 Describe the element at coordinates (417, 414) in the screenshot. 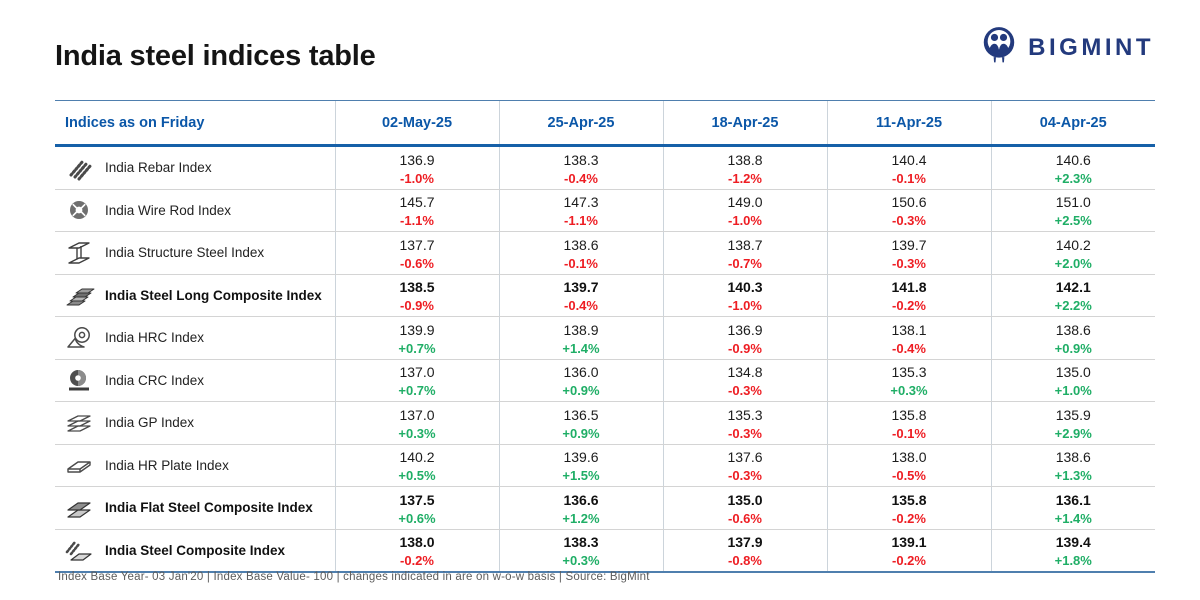

I see `index-value: 137.0` at that location.